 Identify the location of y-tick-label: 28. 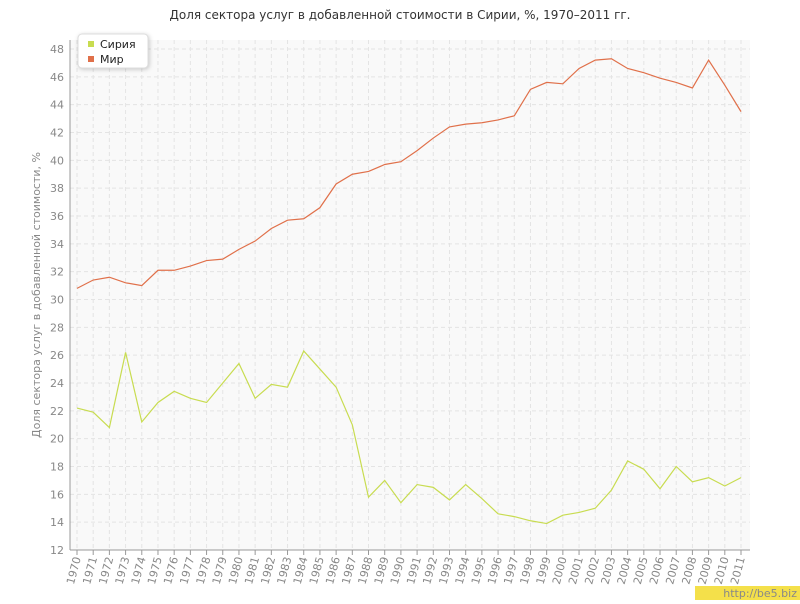
(57, 327).